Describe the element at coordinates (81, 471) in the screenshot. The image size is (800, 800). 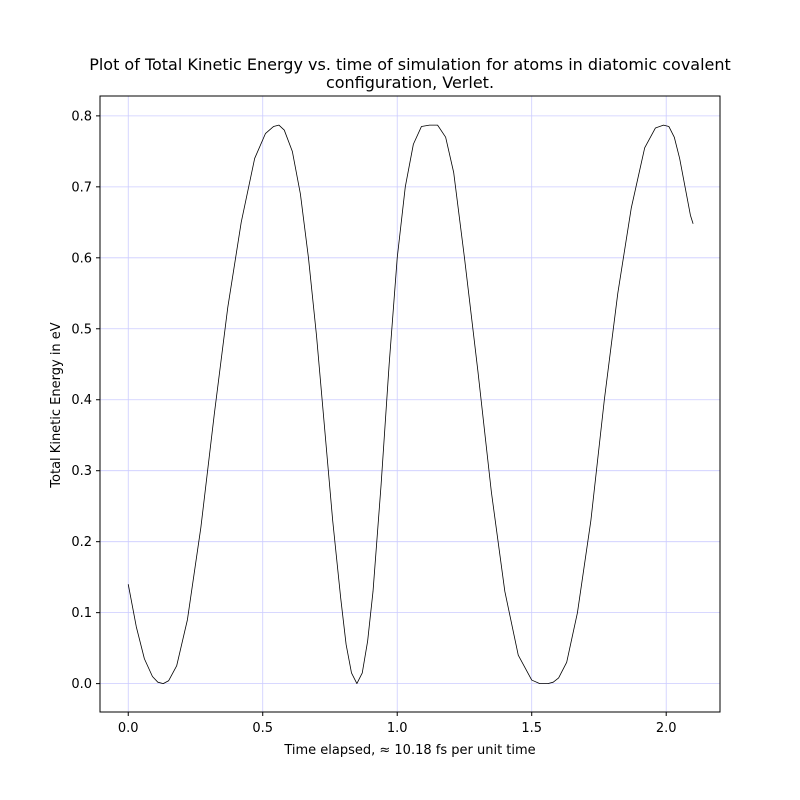
I see `y-tick-label: 0.3` at that location.